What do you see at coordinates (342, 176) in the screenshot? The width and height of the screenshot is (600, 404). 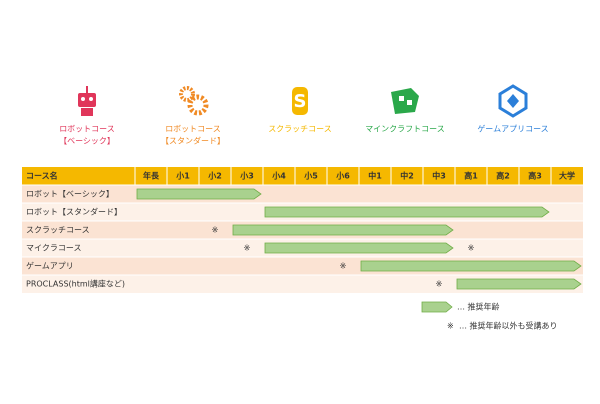 I see `header-cell: 小6` at bounding box center [342, 176].